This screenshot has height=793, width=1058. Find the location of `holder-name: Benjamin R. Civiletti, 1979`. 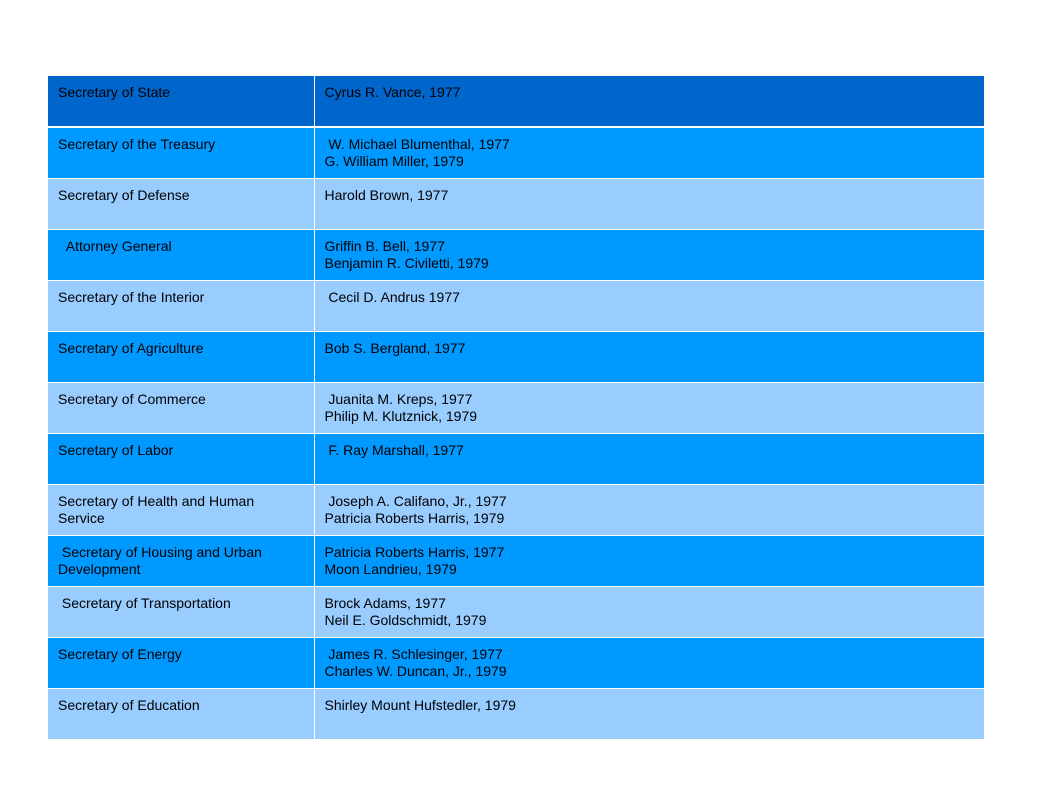

holder-name: Benjamin R. Civiletti, 1979 is located at coordinates (406, 262).